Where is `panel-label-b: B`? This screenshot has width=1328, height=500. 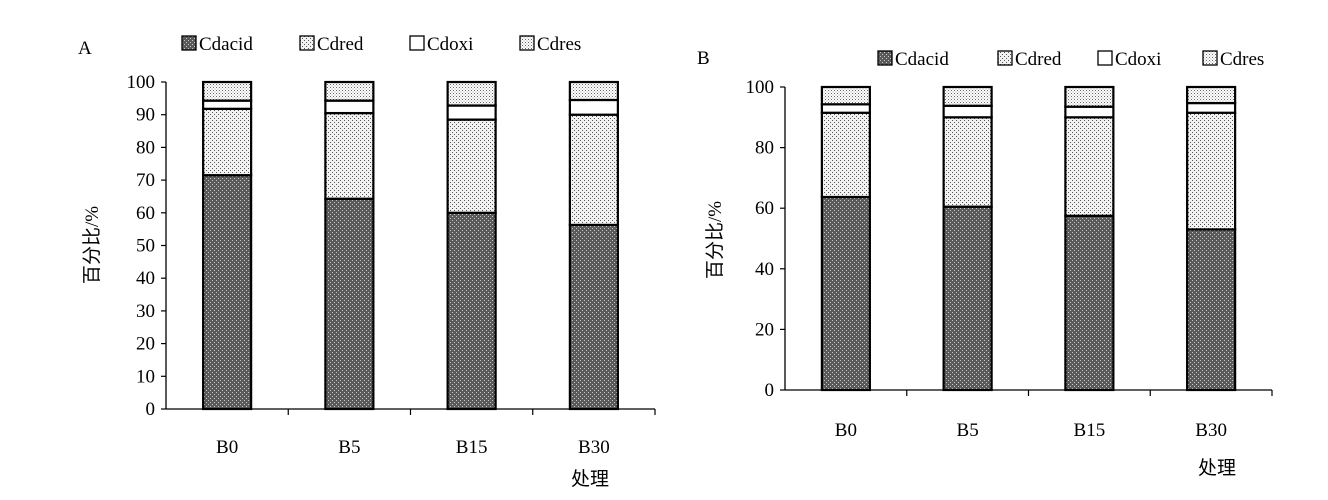
panel-label-b: B is located at coordinates (703, 58).